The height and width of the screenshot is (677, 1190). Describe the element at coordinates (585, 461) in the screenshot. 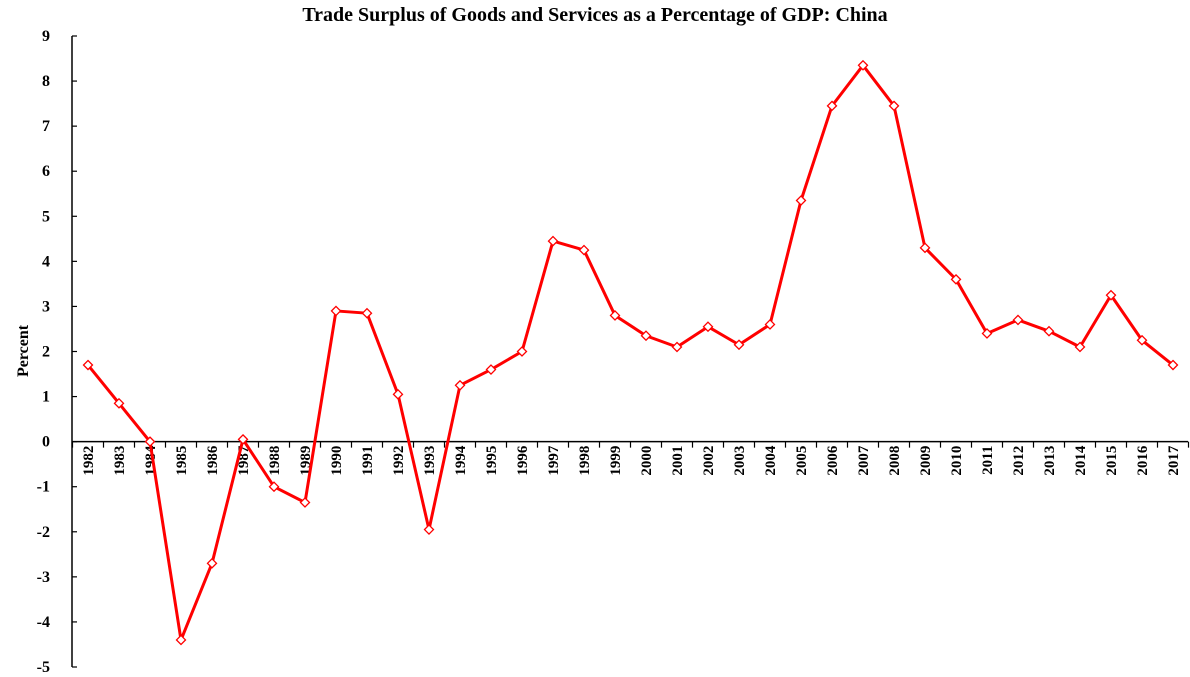

I see `x-tick-label: 1998` at that location.